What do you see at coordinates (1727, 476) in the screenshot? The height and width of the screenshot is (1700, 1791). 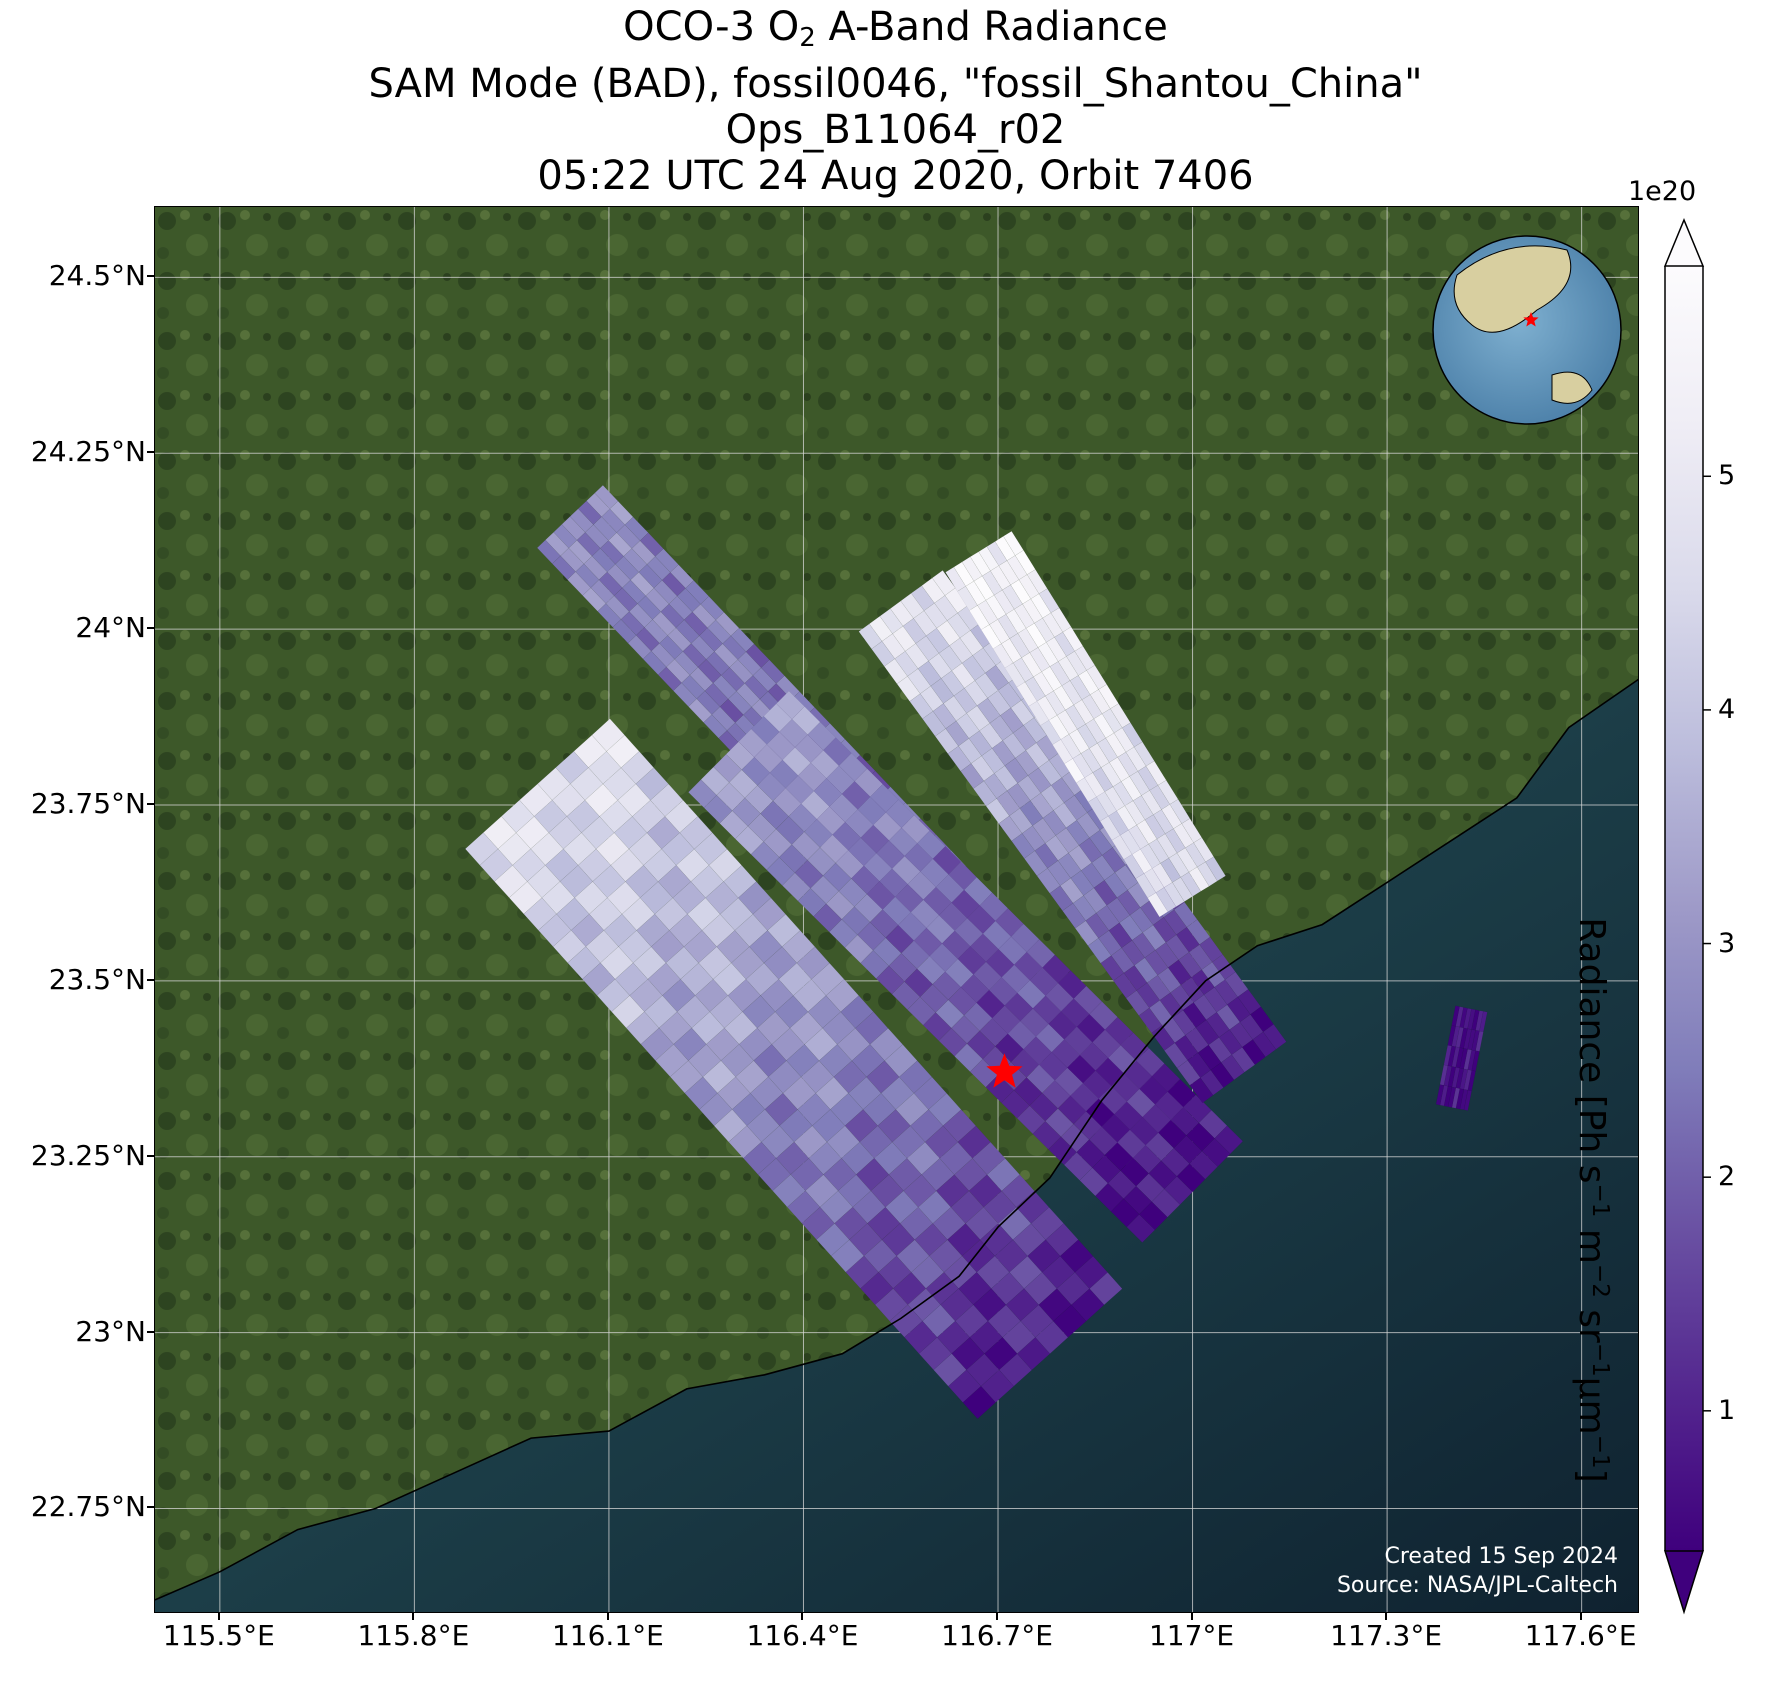 I see `colorbar-tick-label: 5` at bounding box center [1727, 476].